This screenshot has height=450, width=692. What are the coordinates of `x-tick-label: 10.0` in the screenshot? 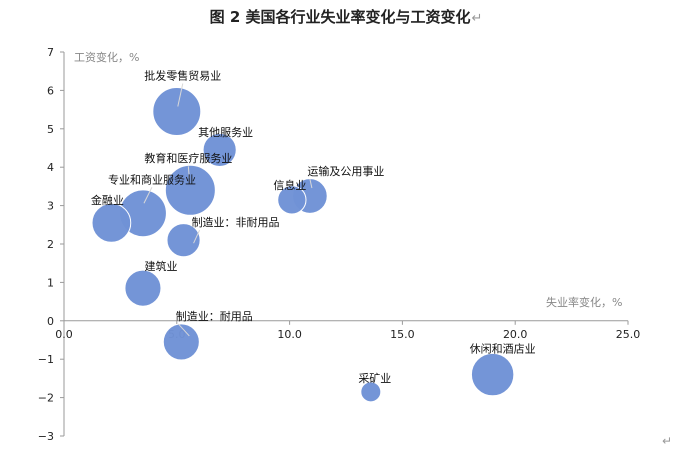 It's located at (289, 334).